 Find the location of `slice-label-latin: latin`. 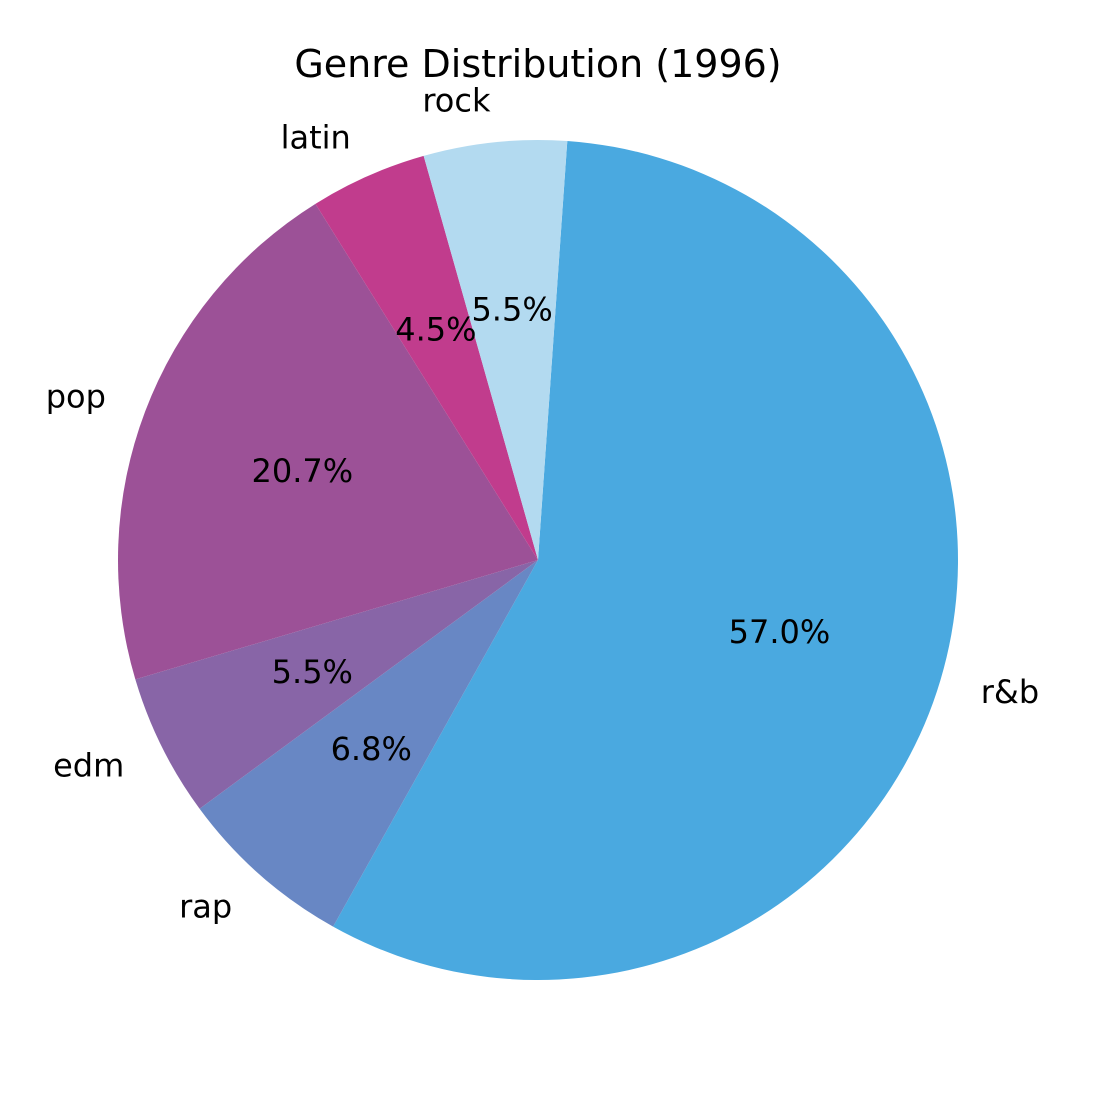

slice-label-latin: latin is located at coordinates (316, 138).